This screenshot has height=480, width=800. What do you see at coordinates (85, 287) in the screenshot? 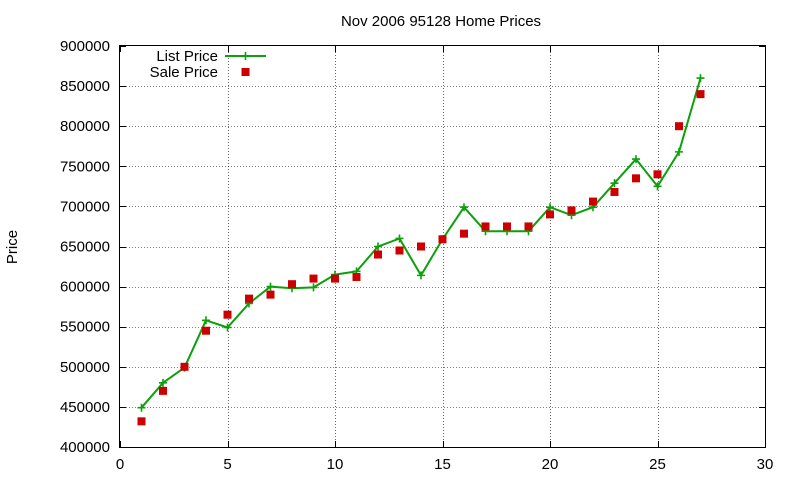
I see `y-tick-label: 600000` at bounding box center [85, 287].